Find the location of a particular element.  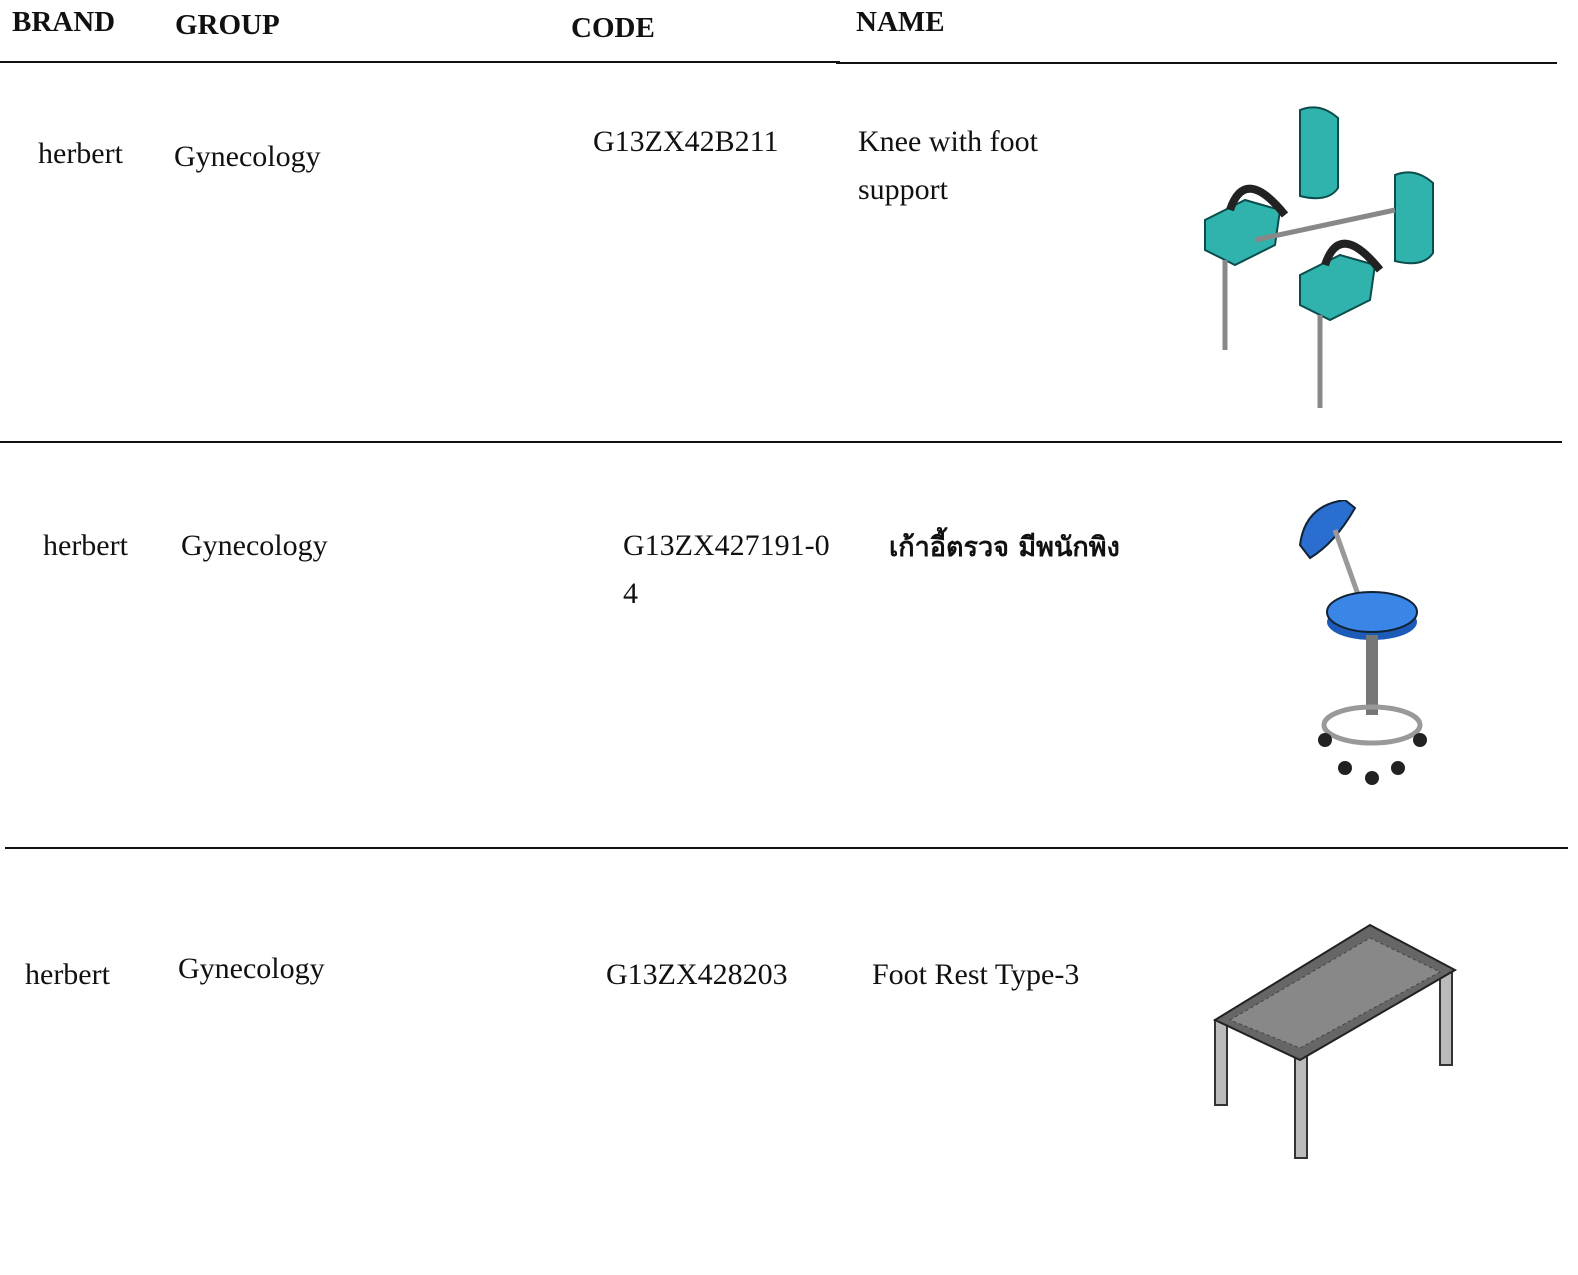

header-brand: BRAND is located at coordinates (64, 22).